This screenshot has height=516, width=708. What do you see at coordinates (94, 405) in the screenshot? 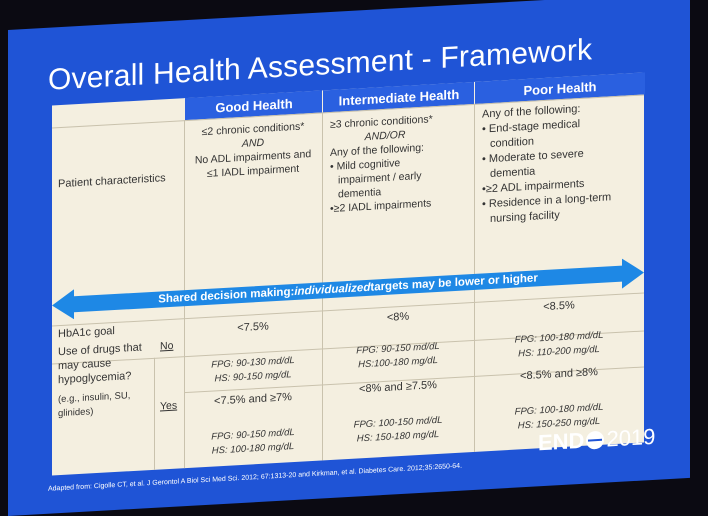
I see `row-label-drugs-examples: (e.g., insulin, SU, glinides)` at bounding box center [94, 405].